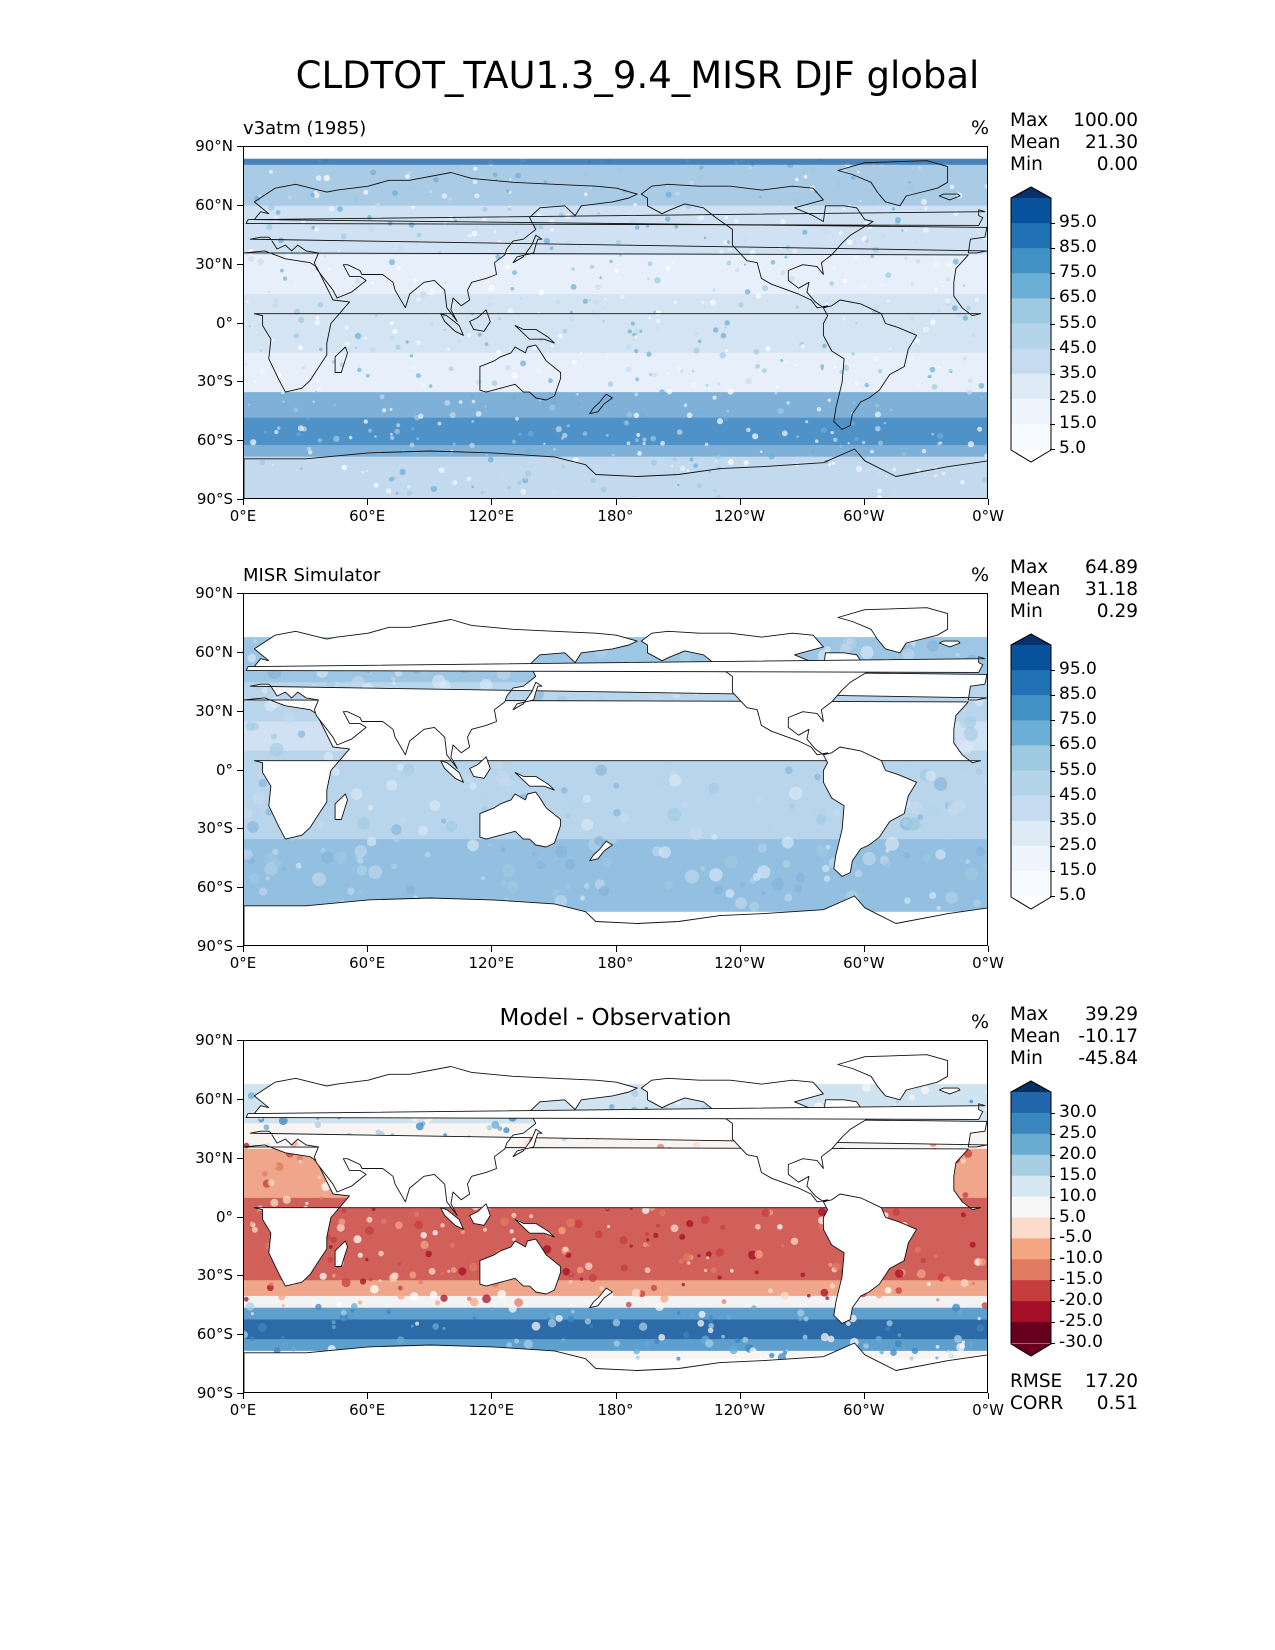 Image resolution: width=1275 pixels, height=1650 pixels. I want to click on colorbar-label: 75.0, so click(1078, 719).